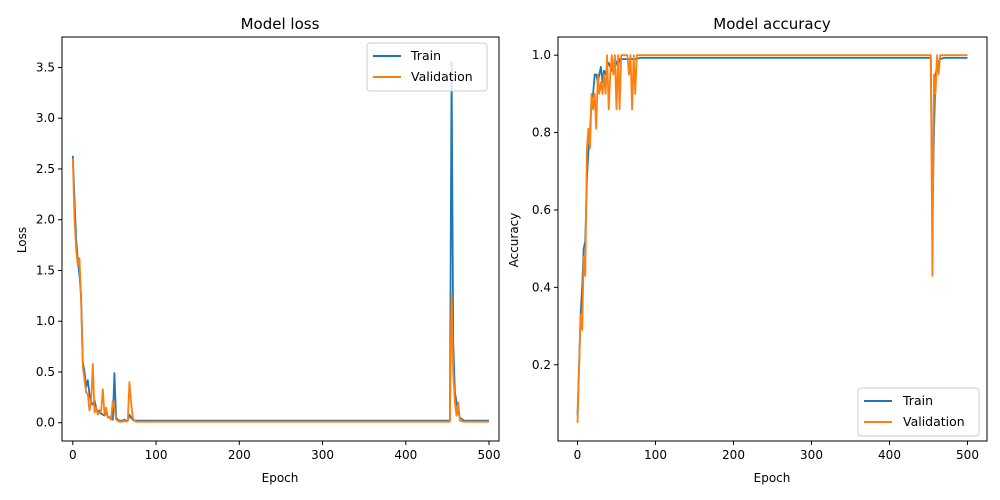  Describe the element at coordinates (541, 287) in the screenshot. I see `accuracy-ytick-label: 0.4` at that location.